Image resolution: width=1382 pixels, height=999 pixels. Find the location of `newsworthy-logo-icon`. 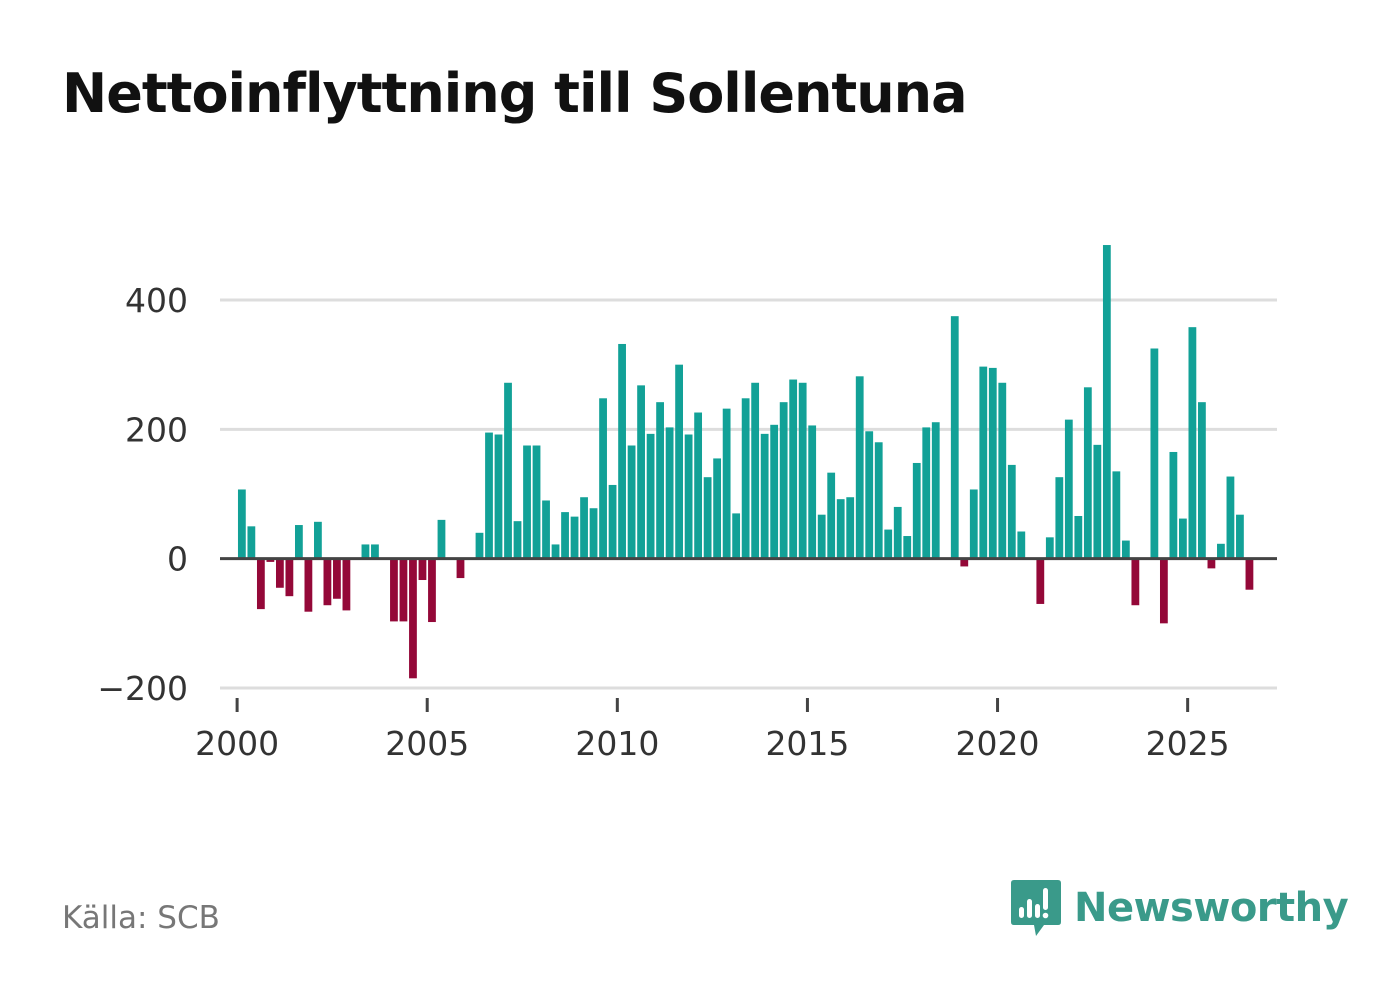

newsworthy-logo-icon is located at coordinates (1036, 908).